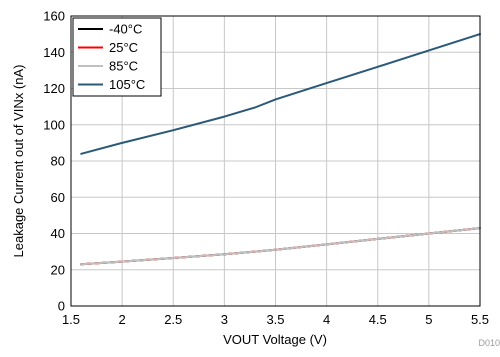 The image size is (500, 357). What do you see at coordinates (480, 319) in the screenshot?
I see `x-tick-label: 5.5` at bounding box center [480, 319].